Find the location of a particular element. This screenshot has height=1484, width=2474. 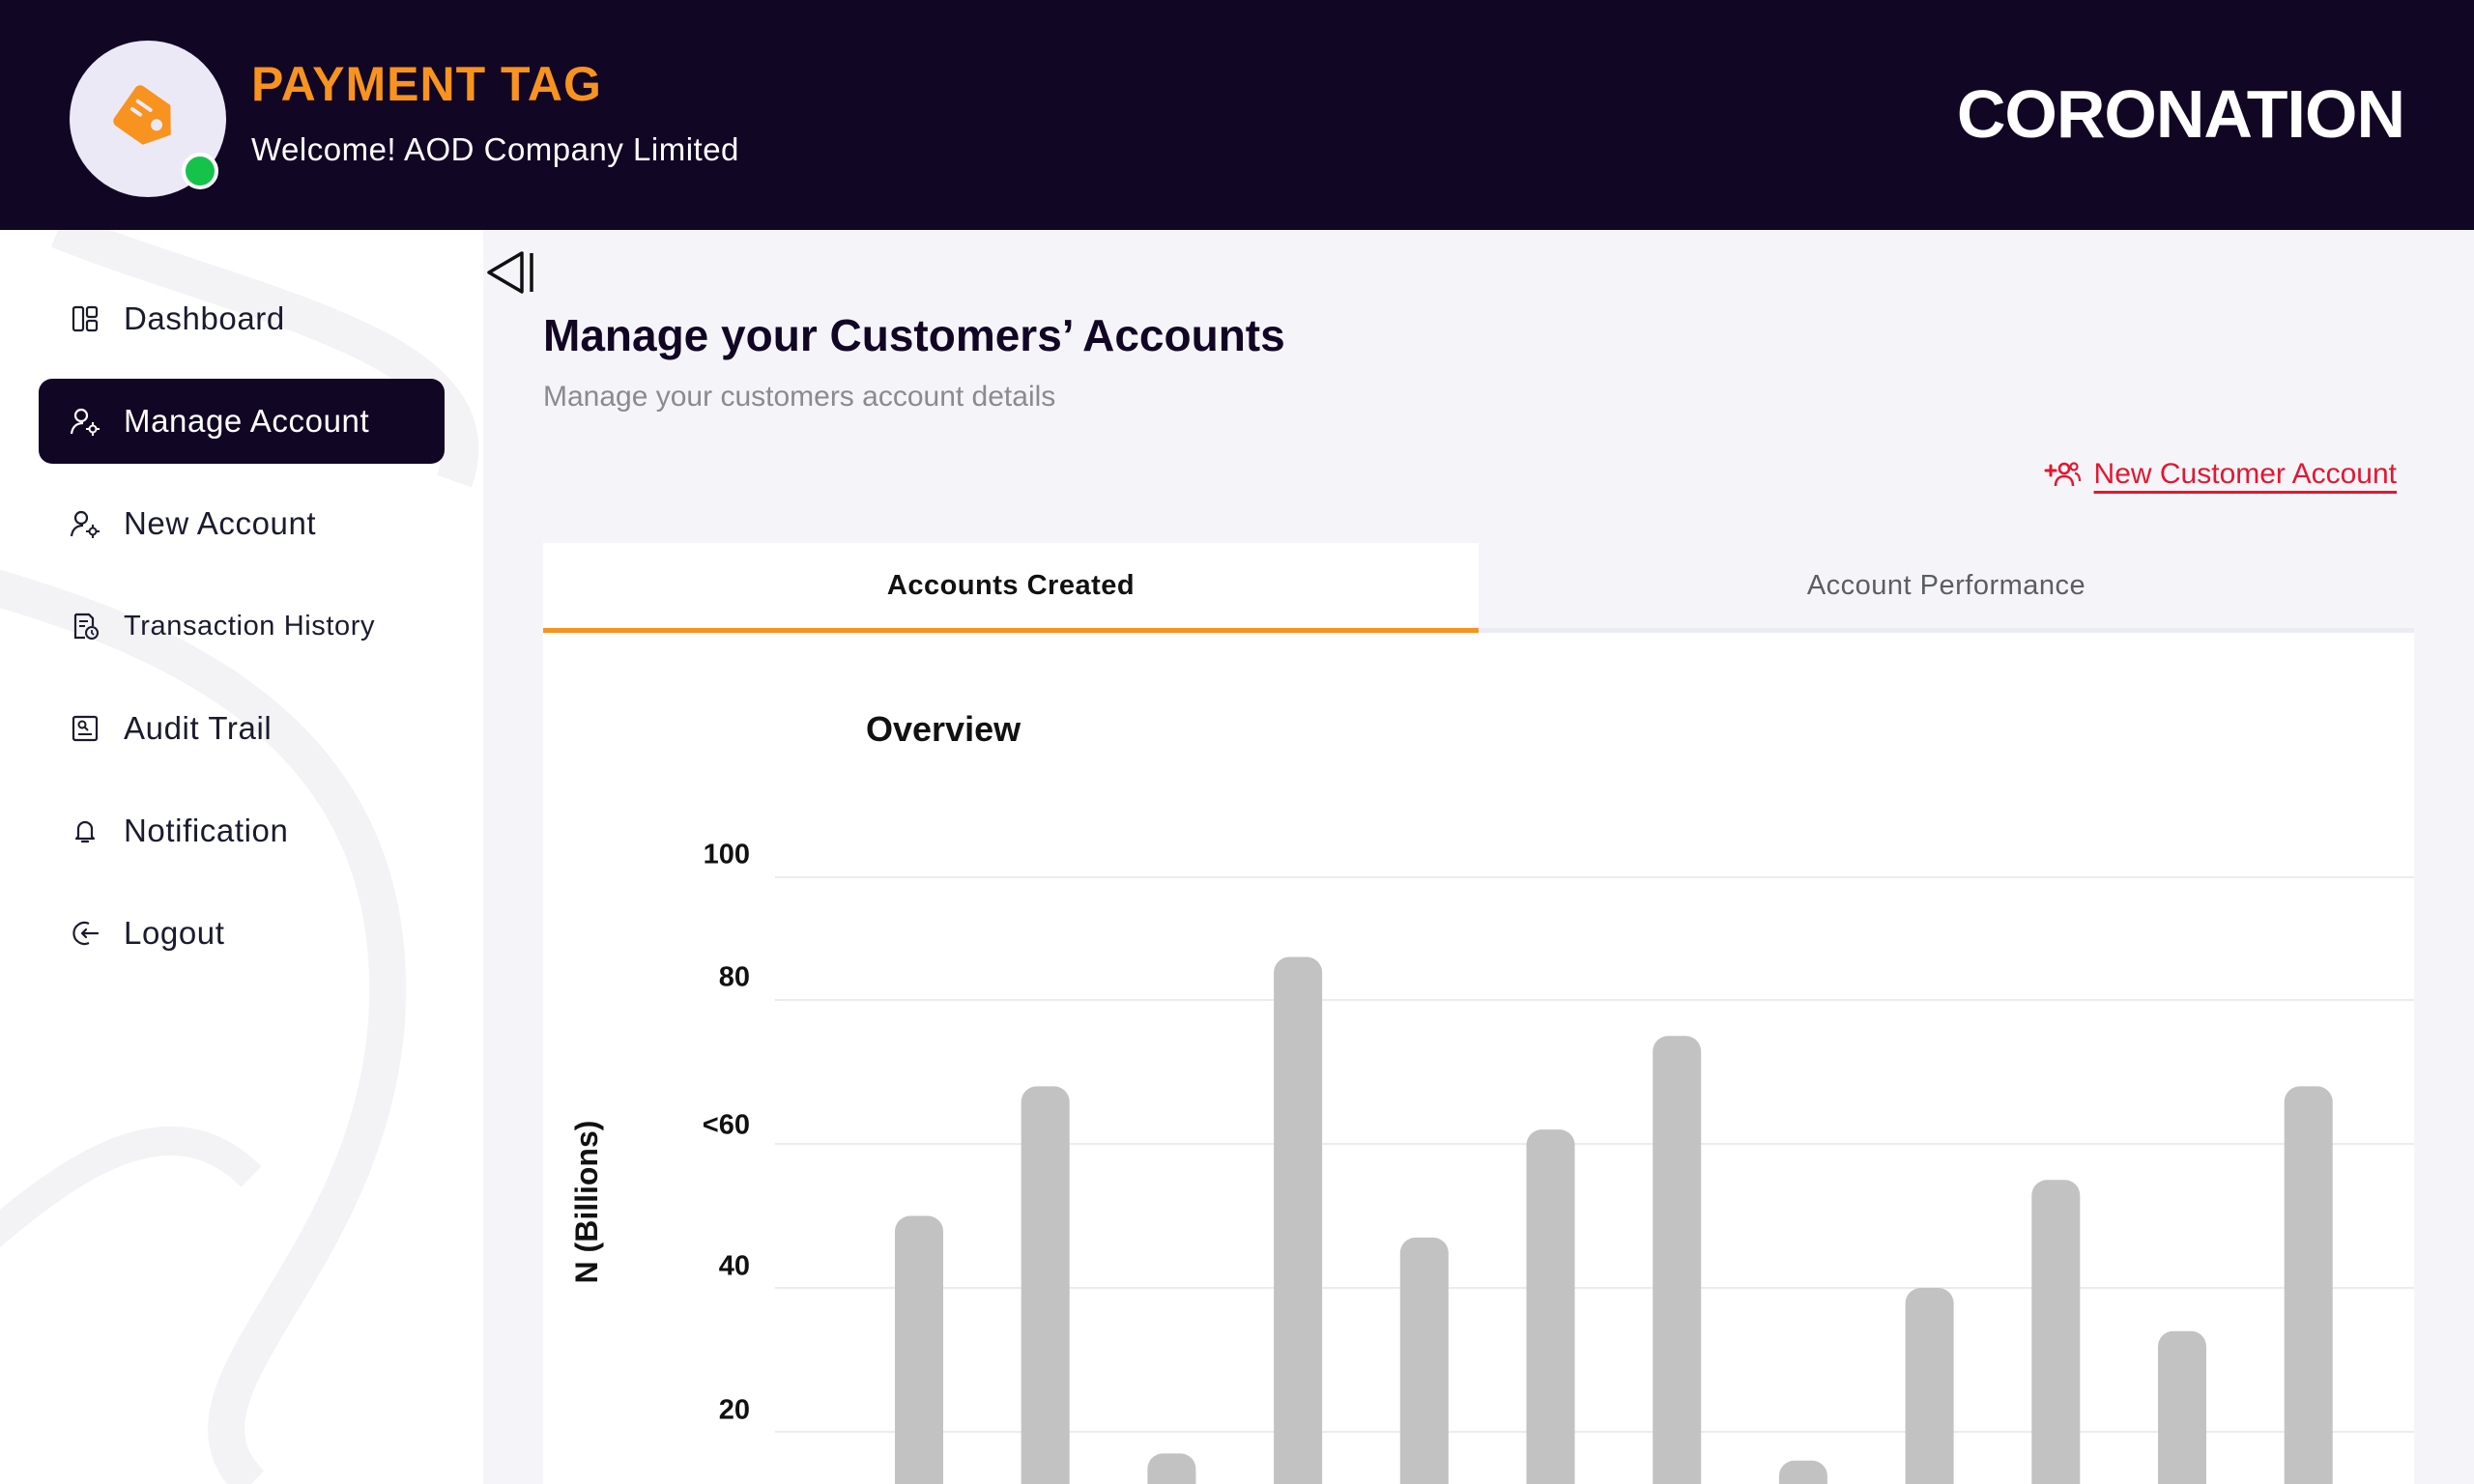

online-status-indicator is located at coordinates (200, 171).